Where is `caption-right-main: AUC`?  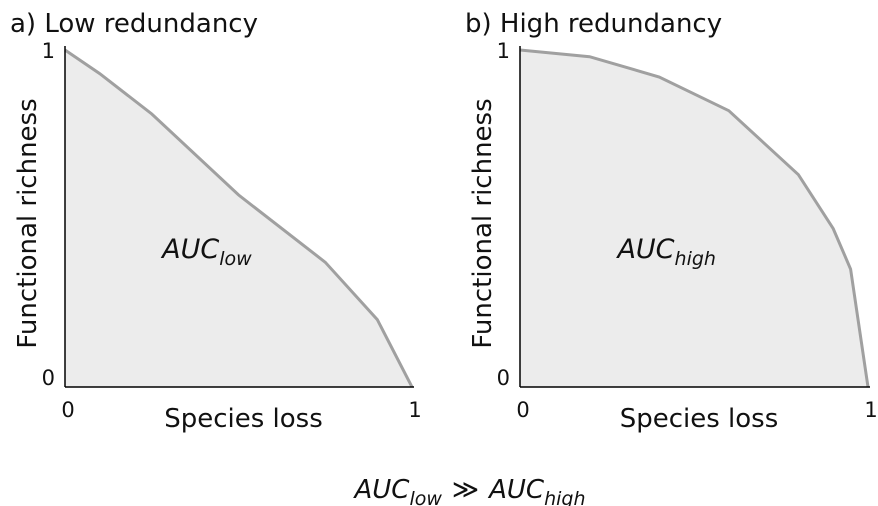
caption-right-main: AUC is located at coordinates (516, 490).